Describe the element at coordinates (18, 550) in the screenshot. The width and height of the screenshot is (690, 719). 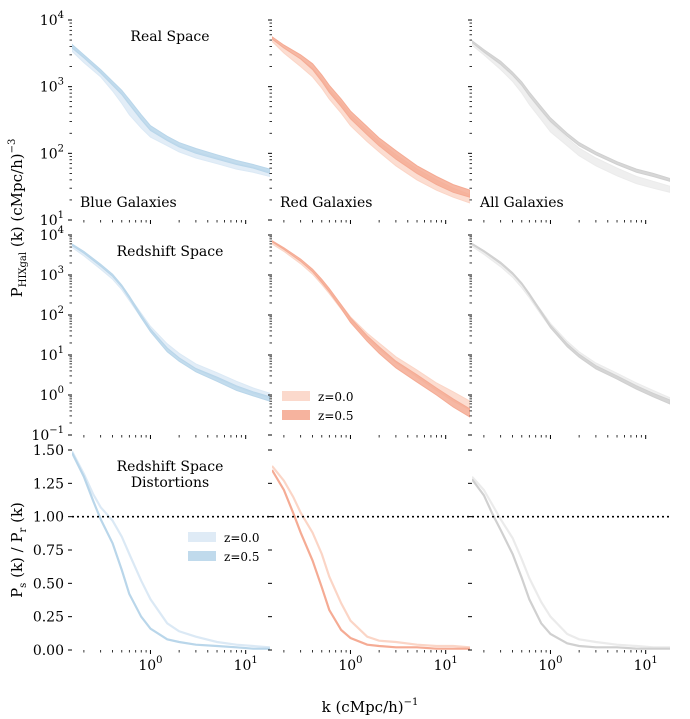
I see `y-axis-label-ratio: Ps (k) / Pr (k)` at that location.